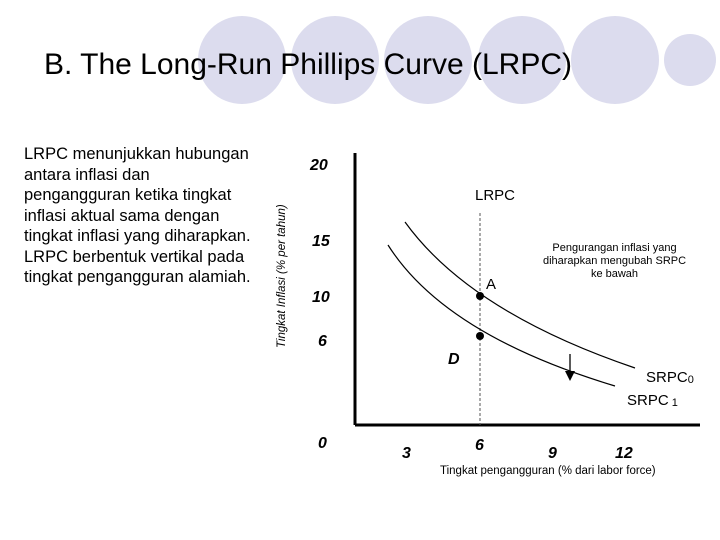 Image resolution: width=720 pixels, height=540 pixels. I want to click on x-tick-12: 12, so click(624, 453).